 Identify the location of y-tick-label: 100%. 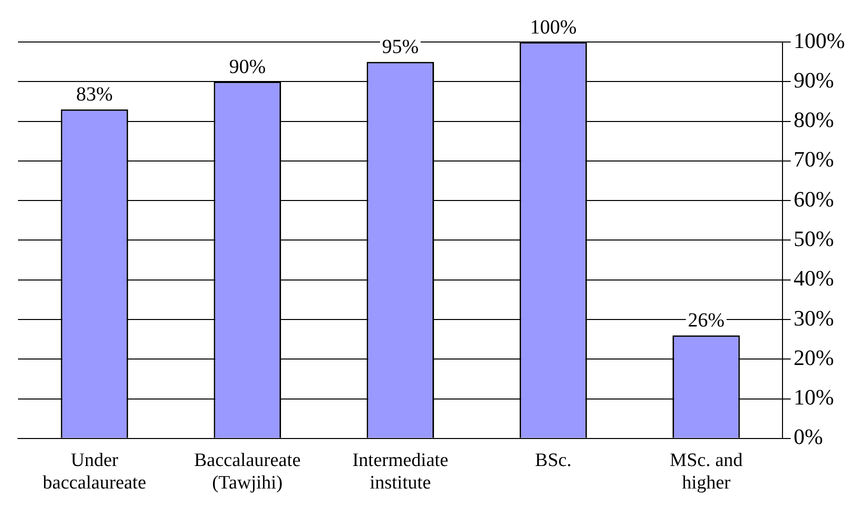
(819, 40).